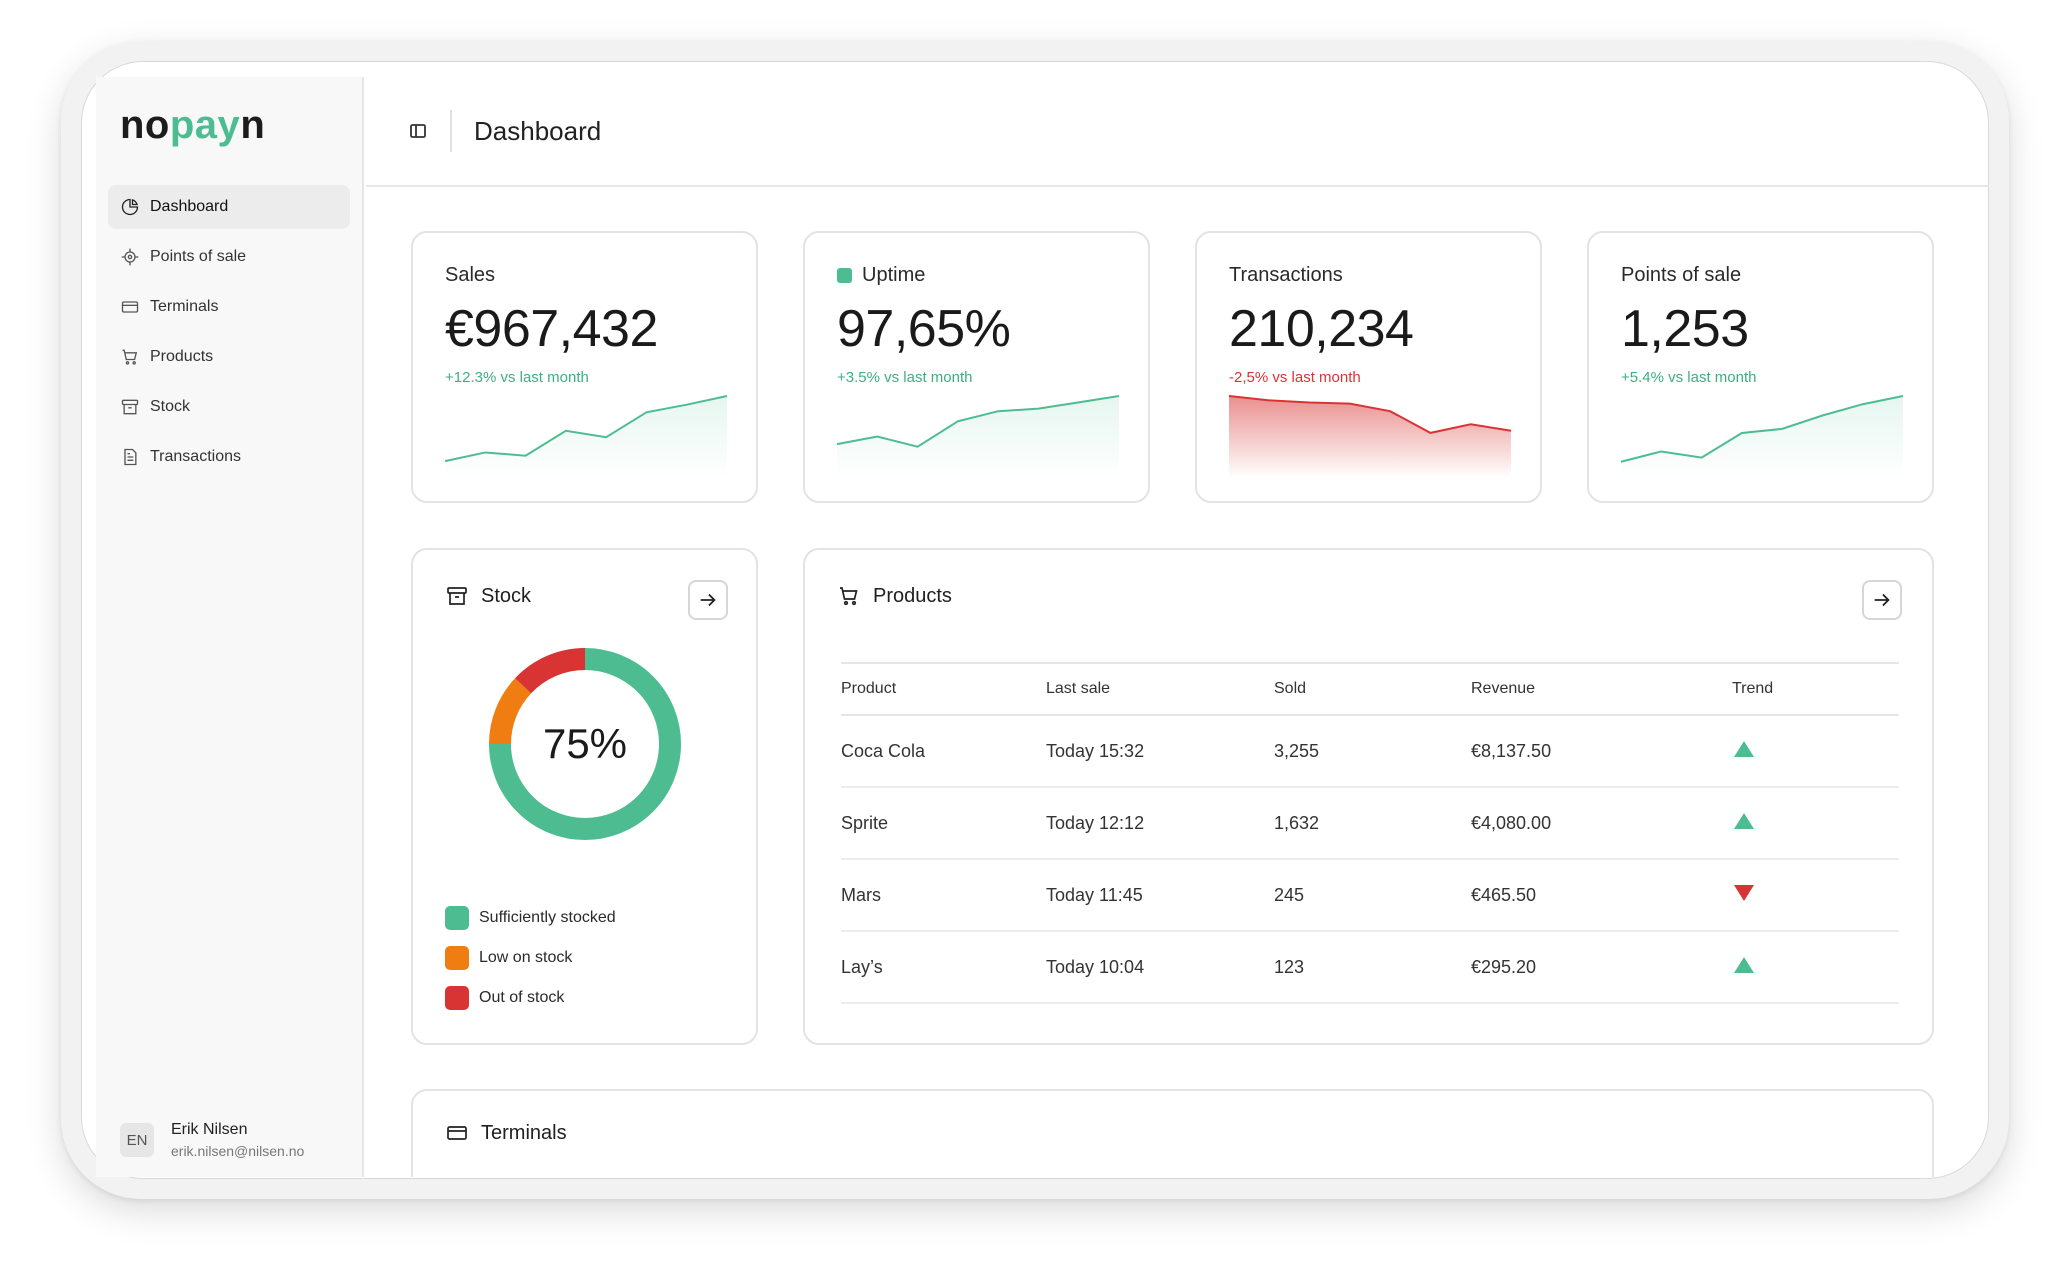 This screenshot has width=2070, height=1280. What do you see at coordinates (182, 356) in the screenshot?
I see `sidebar-item-label: Products` at bounding box center [182, 356].